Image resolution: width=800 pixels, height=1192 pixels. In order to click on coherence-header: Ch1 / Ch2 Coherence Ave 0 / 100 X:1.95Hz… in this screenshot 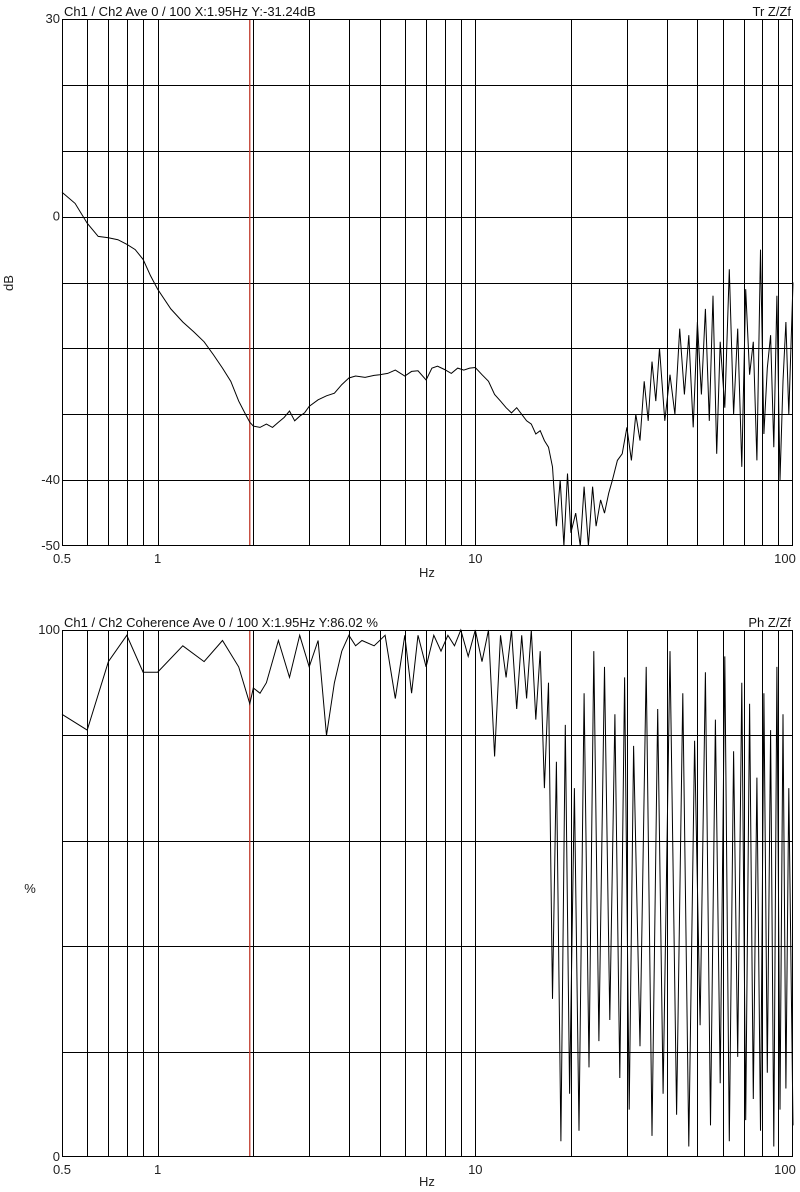, I will do `click(221, 622)`.